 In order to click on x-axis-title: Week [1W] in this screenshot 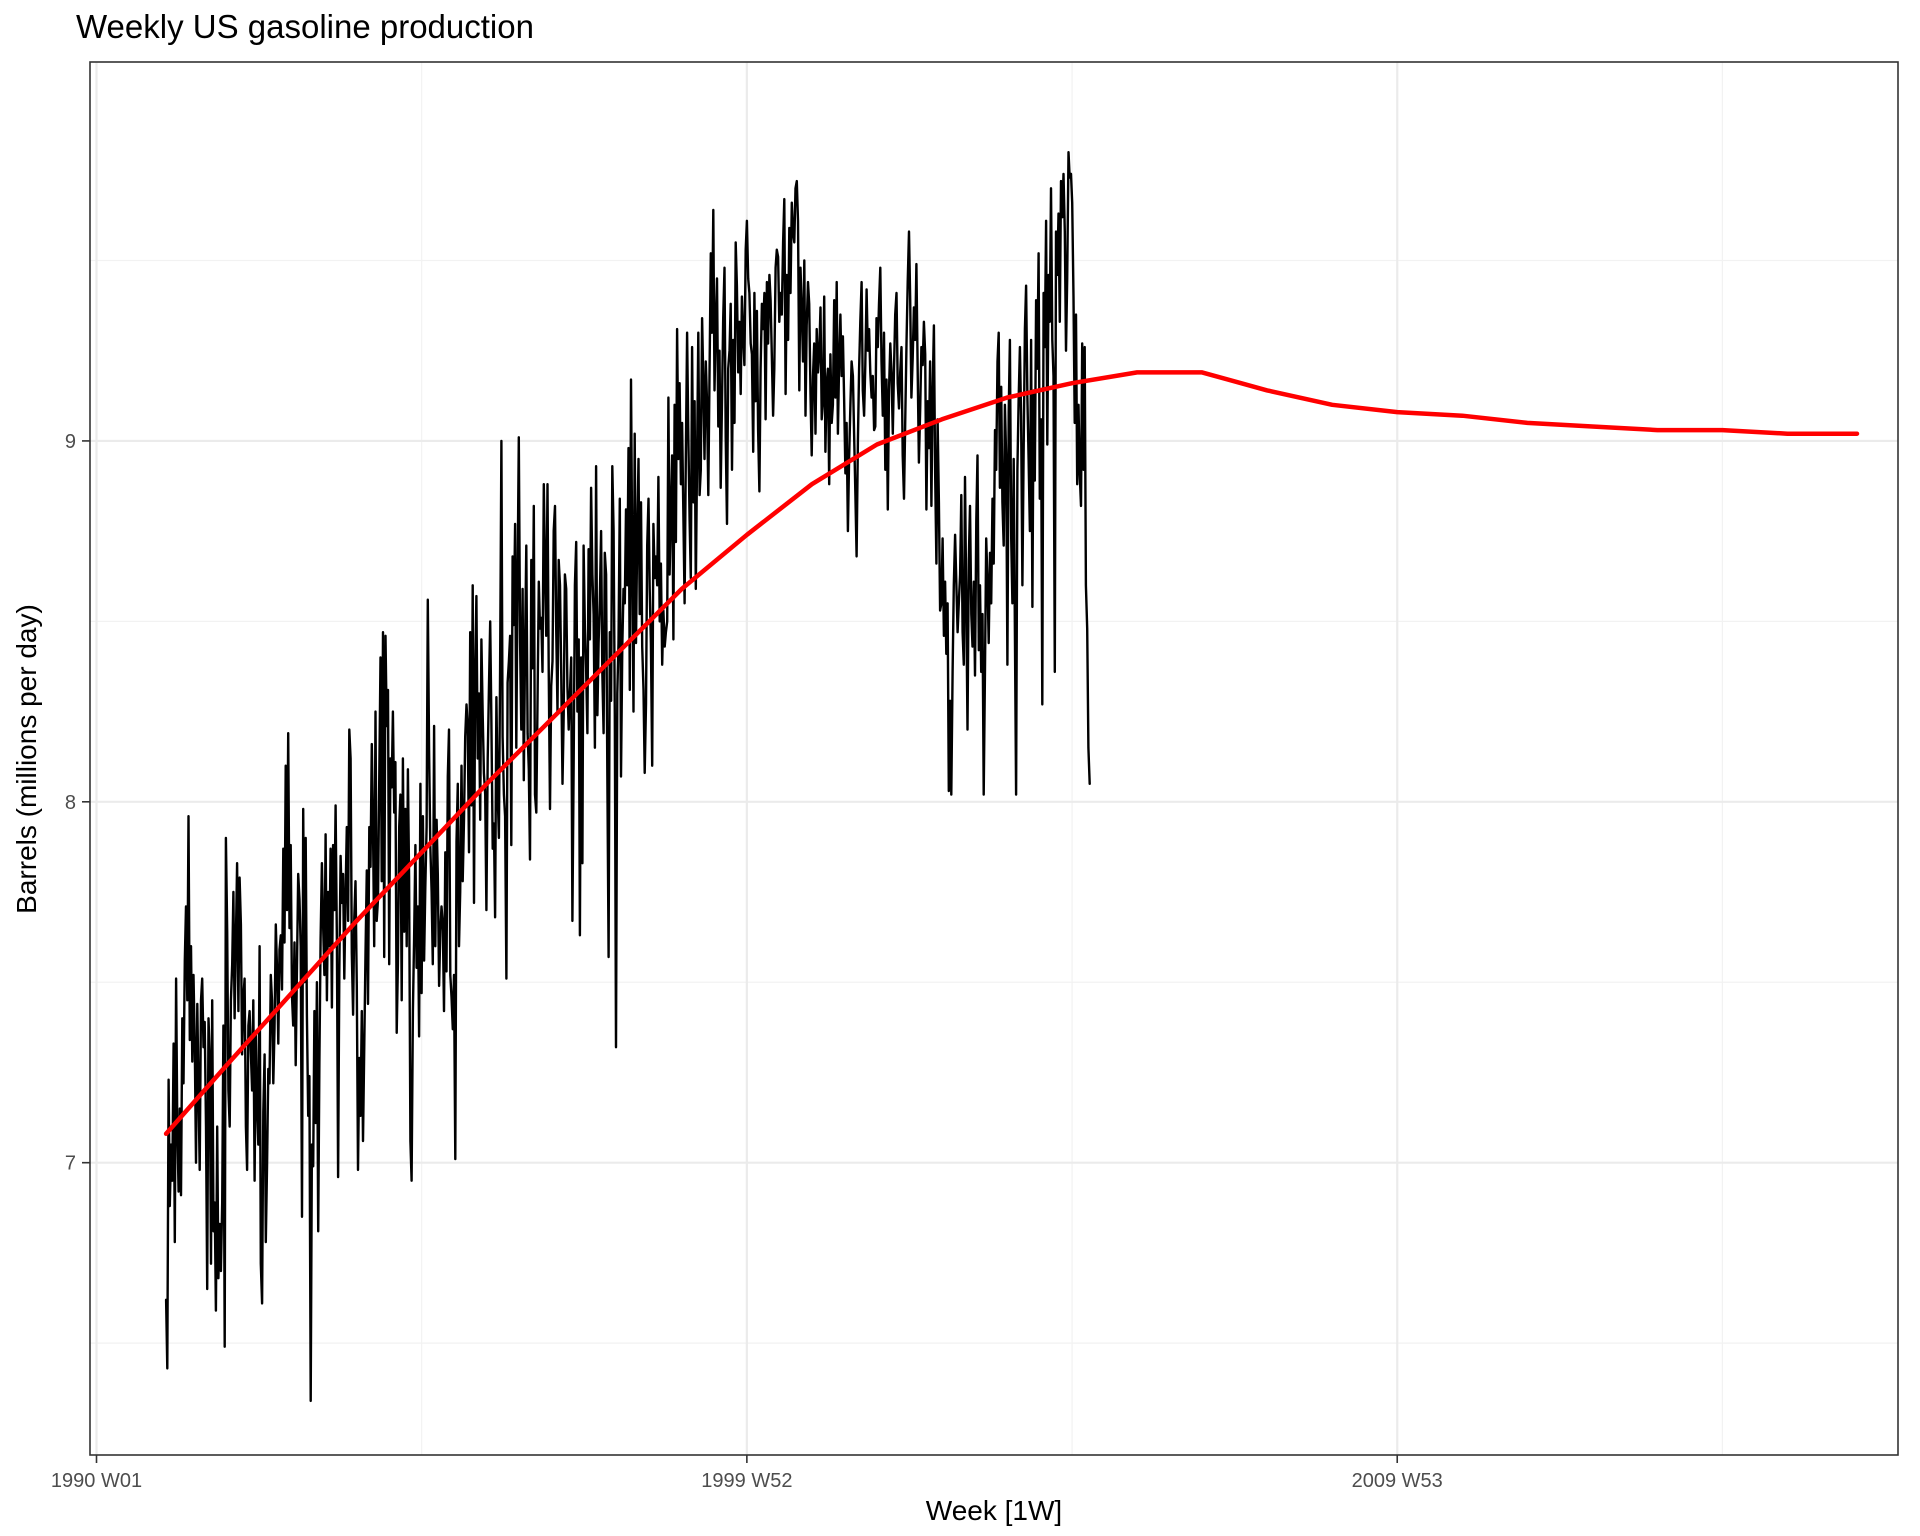, I will do `click(994, 1510)`.